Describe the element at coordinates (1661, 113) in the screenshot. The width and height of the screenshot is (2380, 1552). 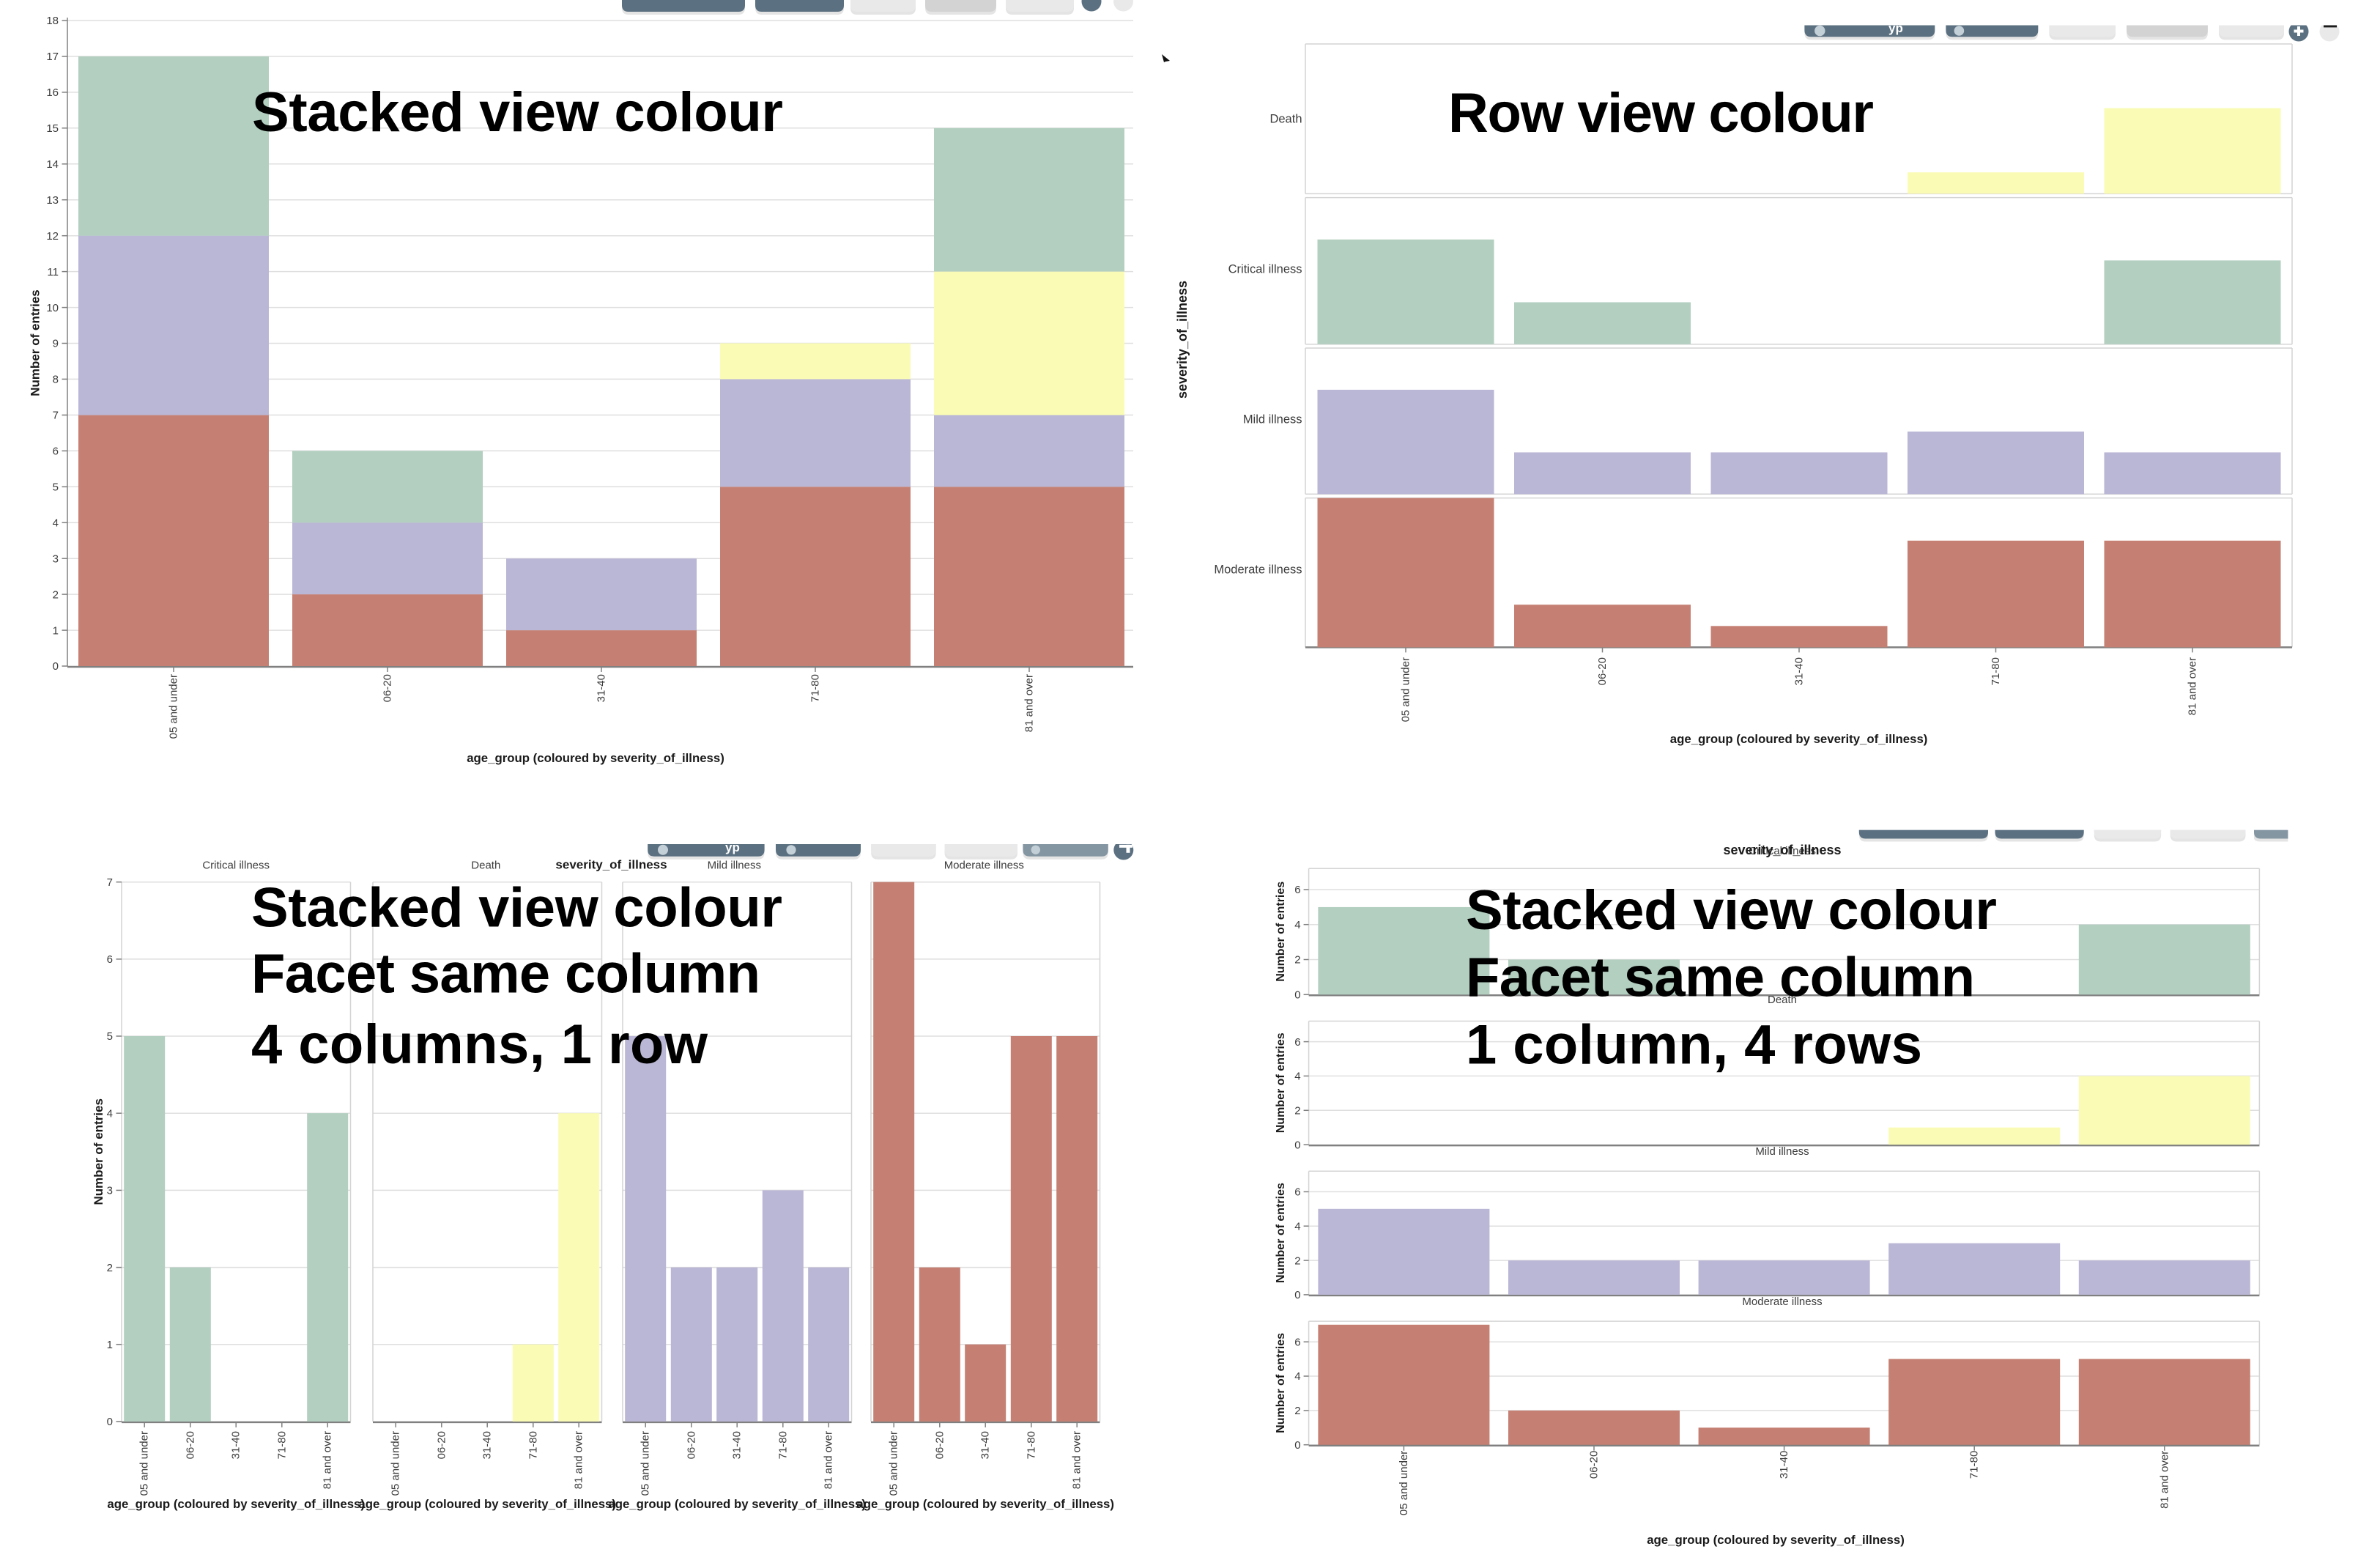
I see `svg-text: Row view colour` at that location.